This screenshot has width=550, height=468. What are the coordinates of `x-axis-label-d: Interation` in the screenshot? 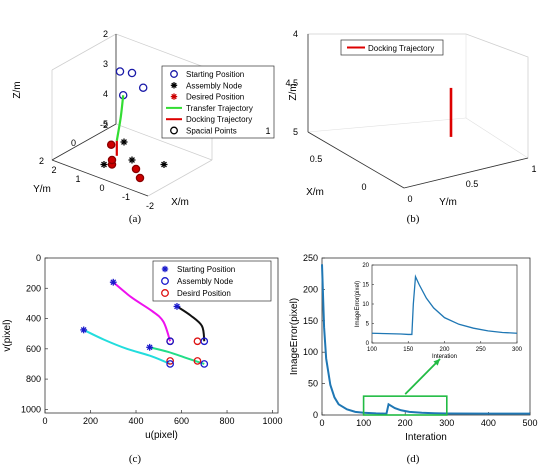 It's located at (426, 437).